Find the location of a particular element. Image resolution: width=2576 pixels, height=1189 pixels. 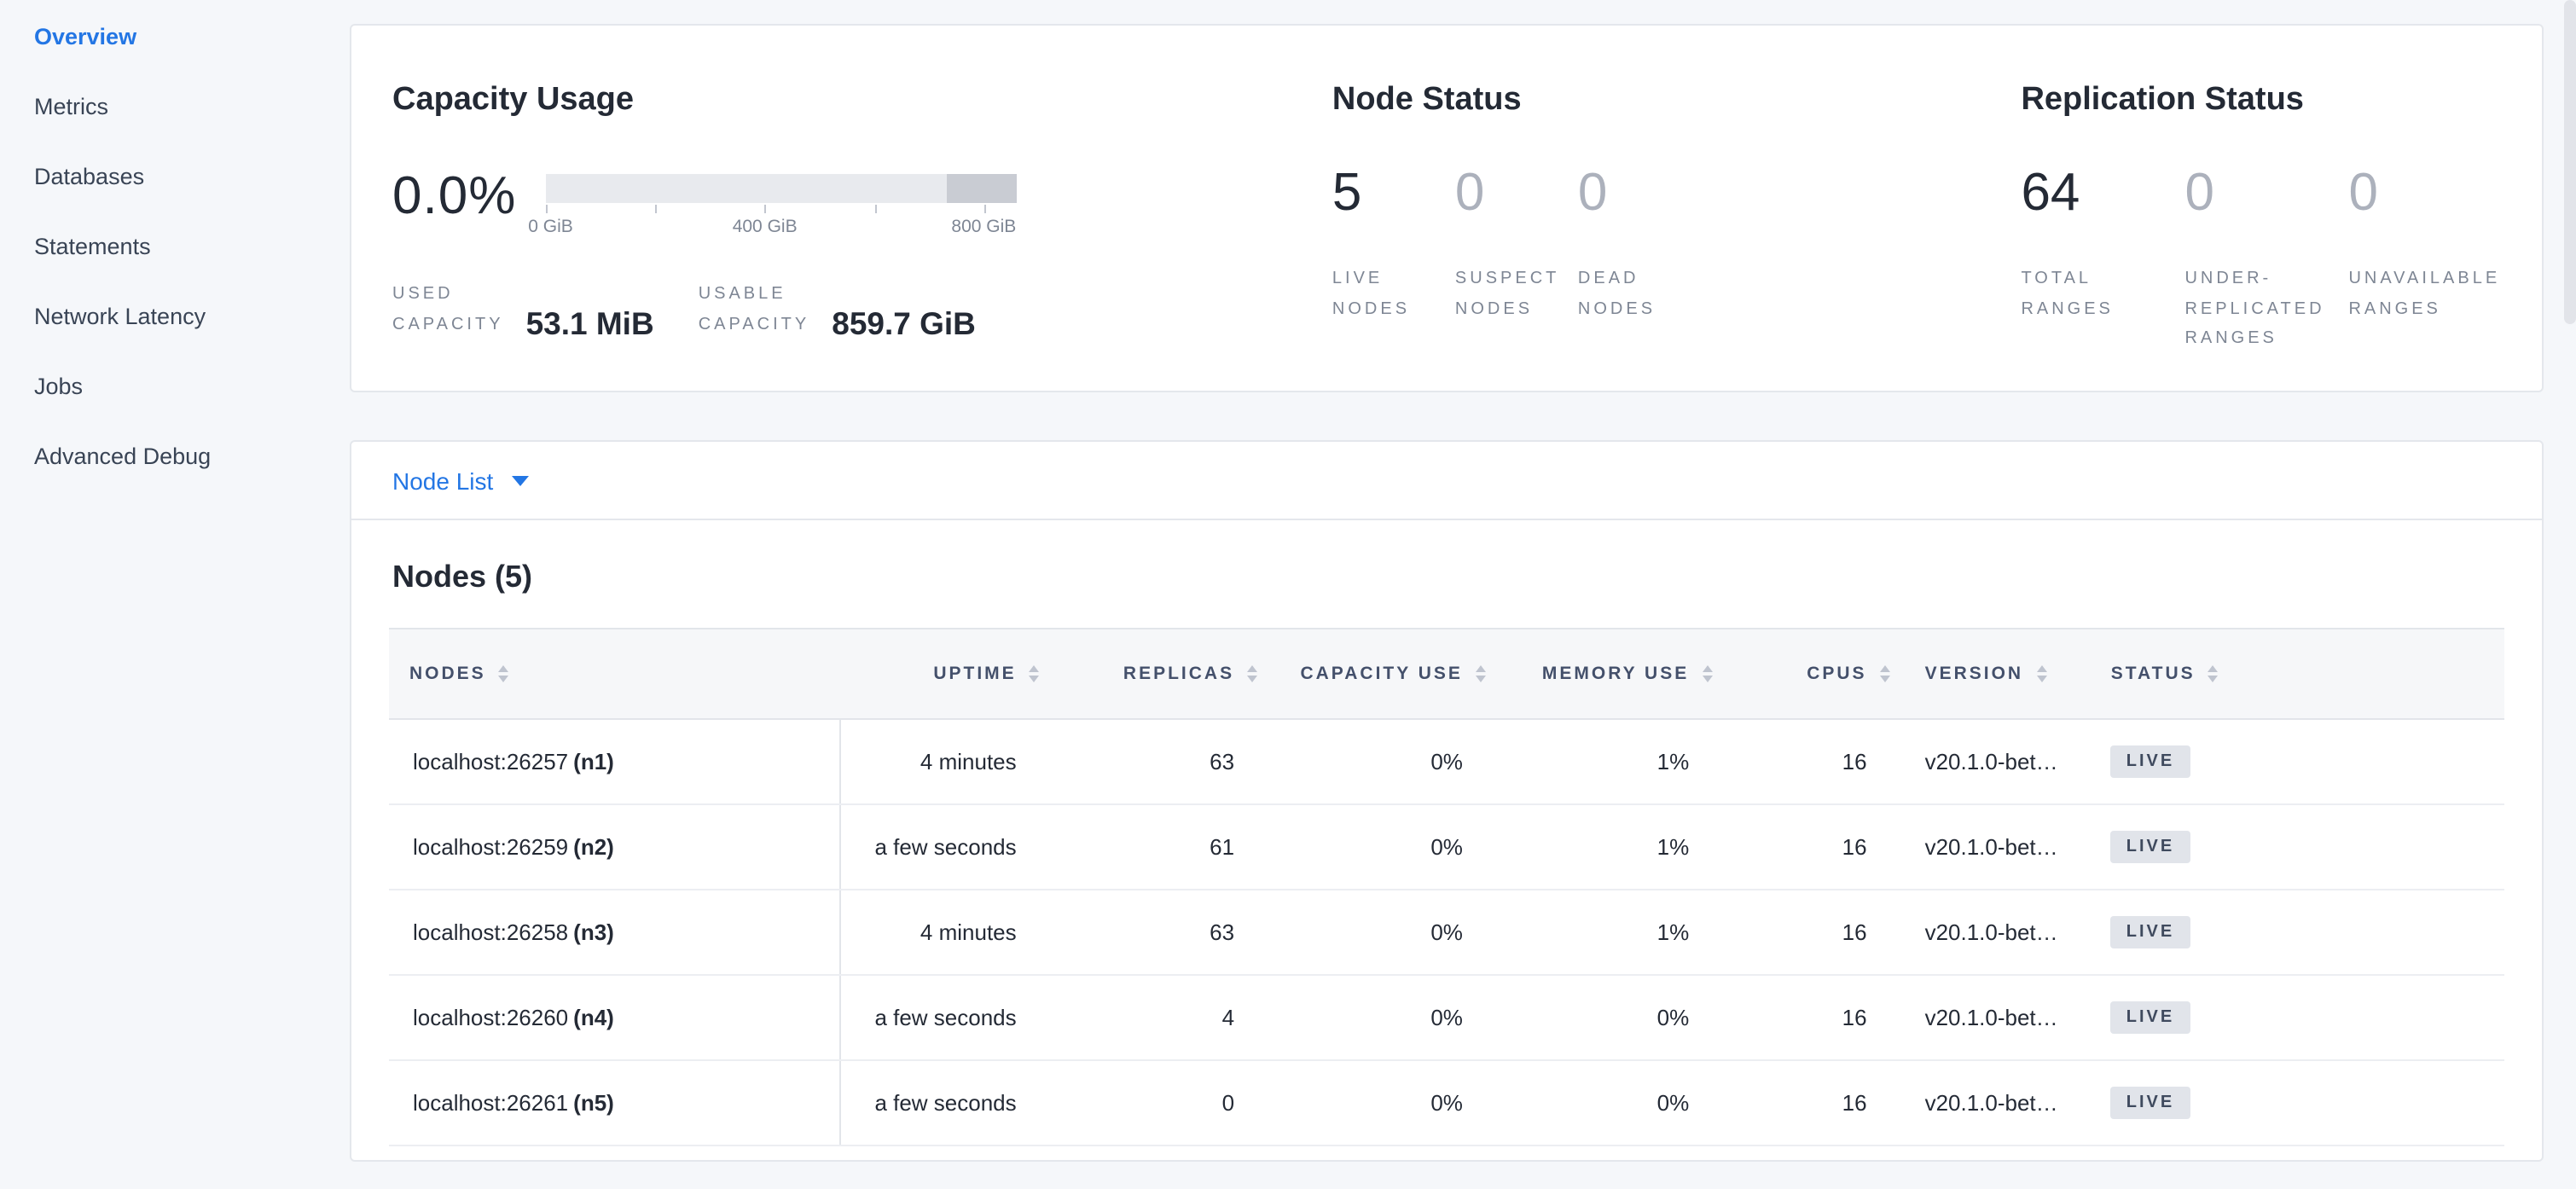

node-address-link: localhost:26257 (n1) is located at coordinates (513, 761).